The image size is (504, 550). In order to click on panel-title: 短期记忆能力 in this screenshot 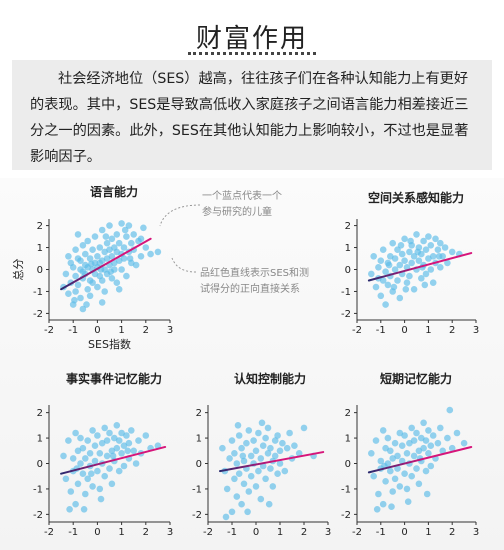, I will do `click(416, 378)`.